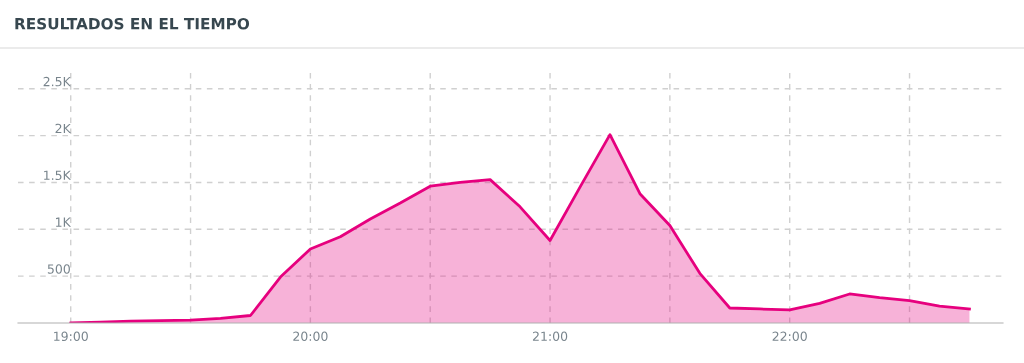 The image size is (1024, 363). Describe the element at coordinates (63, 128) in the screenshot. I see `y-tick-label: 2K` at that location.